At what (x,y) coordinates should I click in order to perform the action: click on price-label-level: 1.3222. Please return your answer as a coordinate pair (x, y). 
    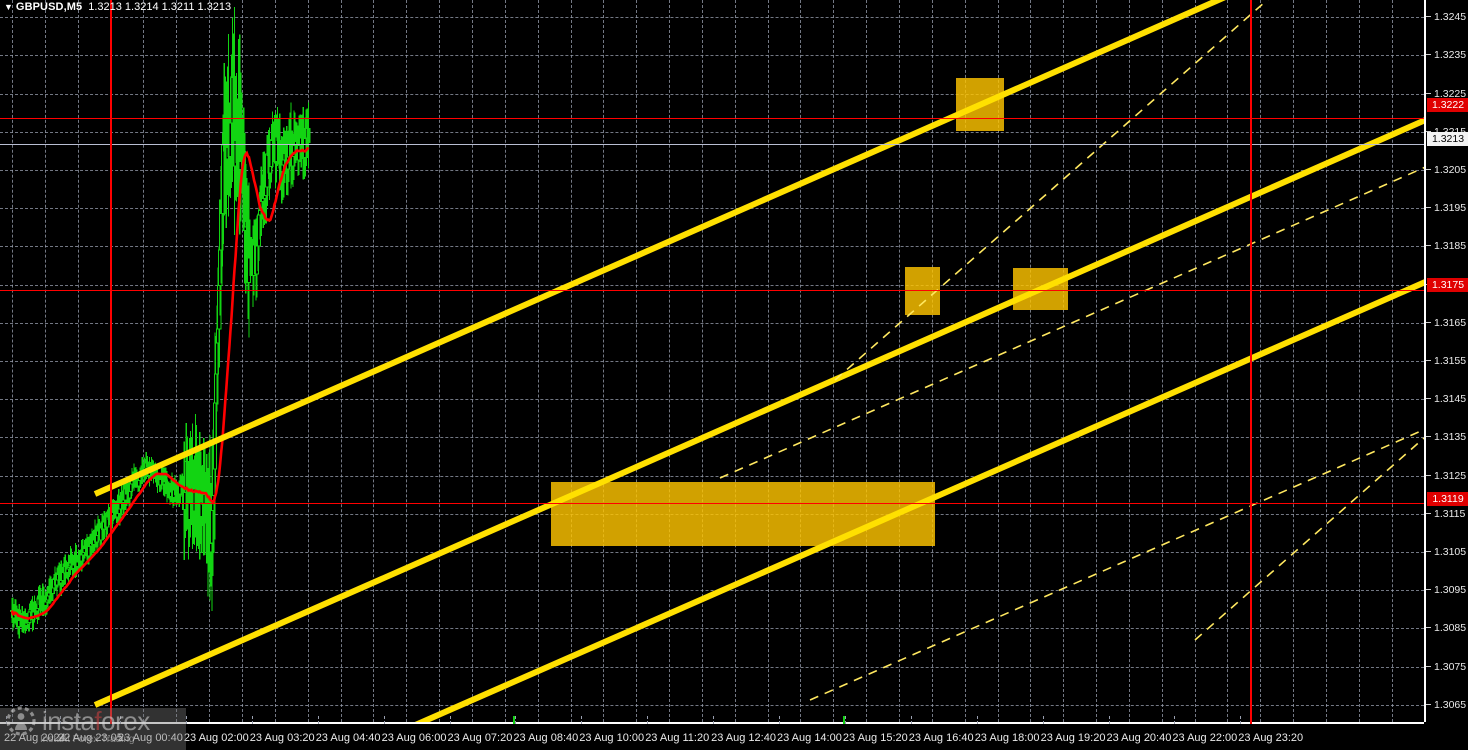
    Looking at the image, I should click on (1447, 105).